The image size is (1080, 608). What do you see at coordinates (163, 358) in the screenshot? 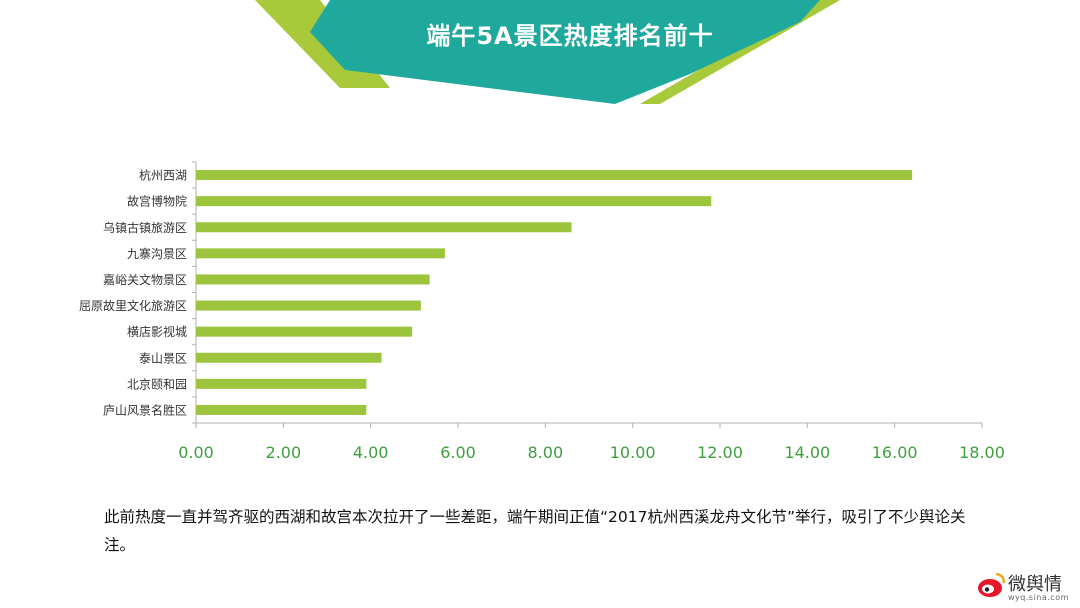
I see `category-label: 泰山景区` at bounding box center [163, 358].